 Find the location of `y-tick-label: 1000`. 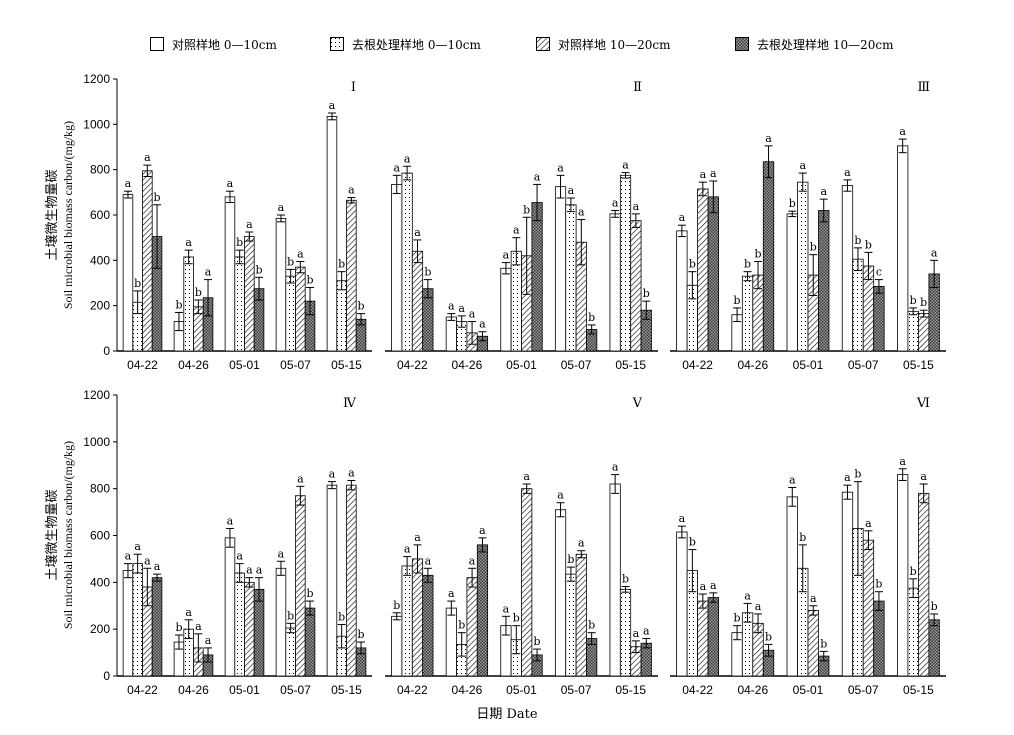

y-tick-label: 1000 is located at coordinates (96, 124).